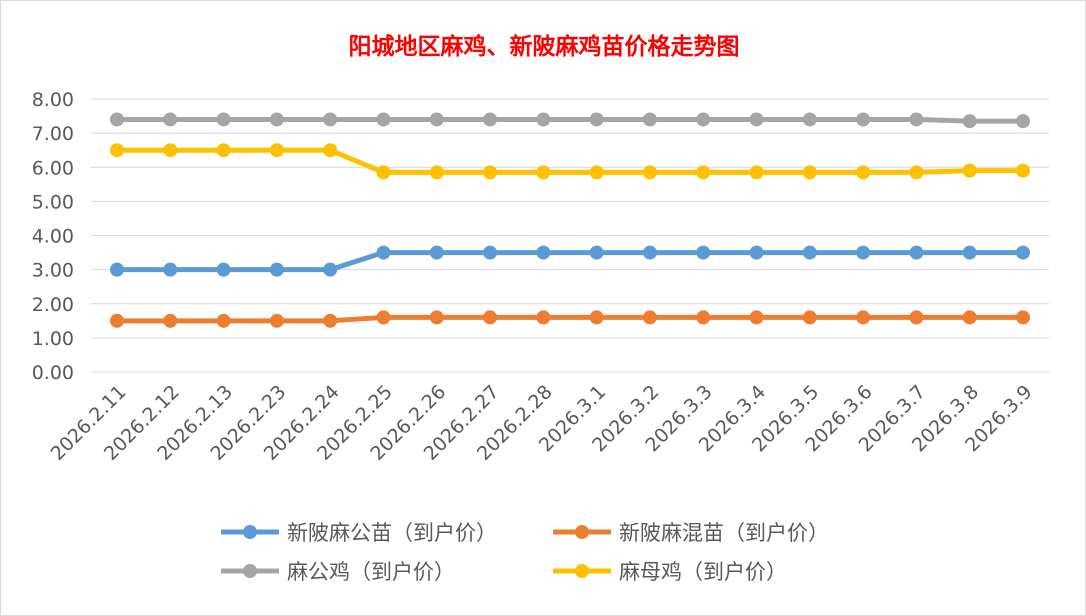  What do you see at coordinates (53, 168) in the screenshot?
I see `y-tick-label: 6.00` at bounding box center [53, 168].